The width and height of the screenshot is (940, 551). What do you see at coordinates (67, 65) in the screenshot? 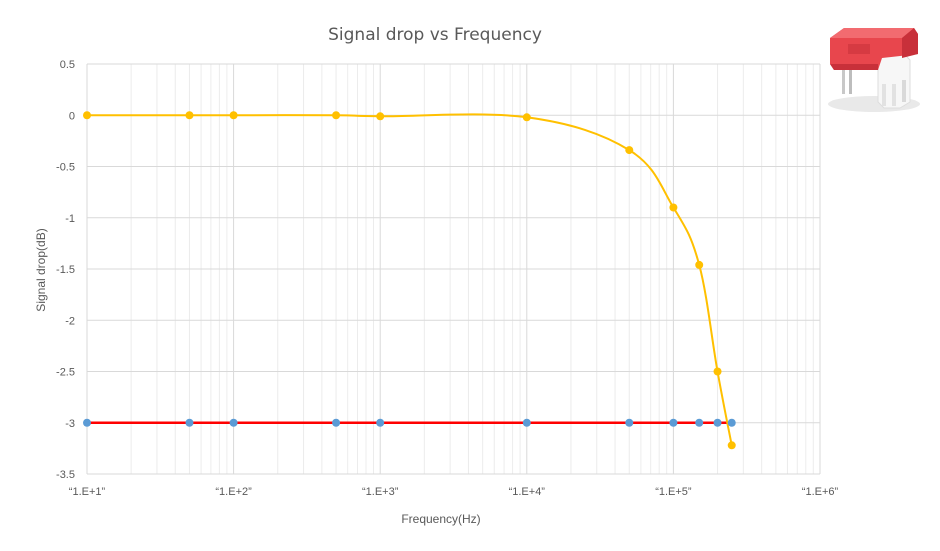
I see `y-tick-label: 0.5` at bounding box center [67, 65].